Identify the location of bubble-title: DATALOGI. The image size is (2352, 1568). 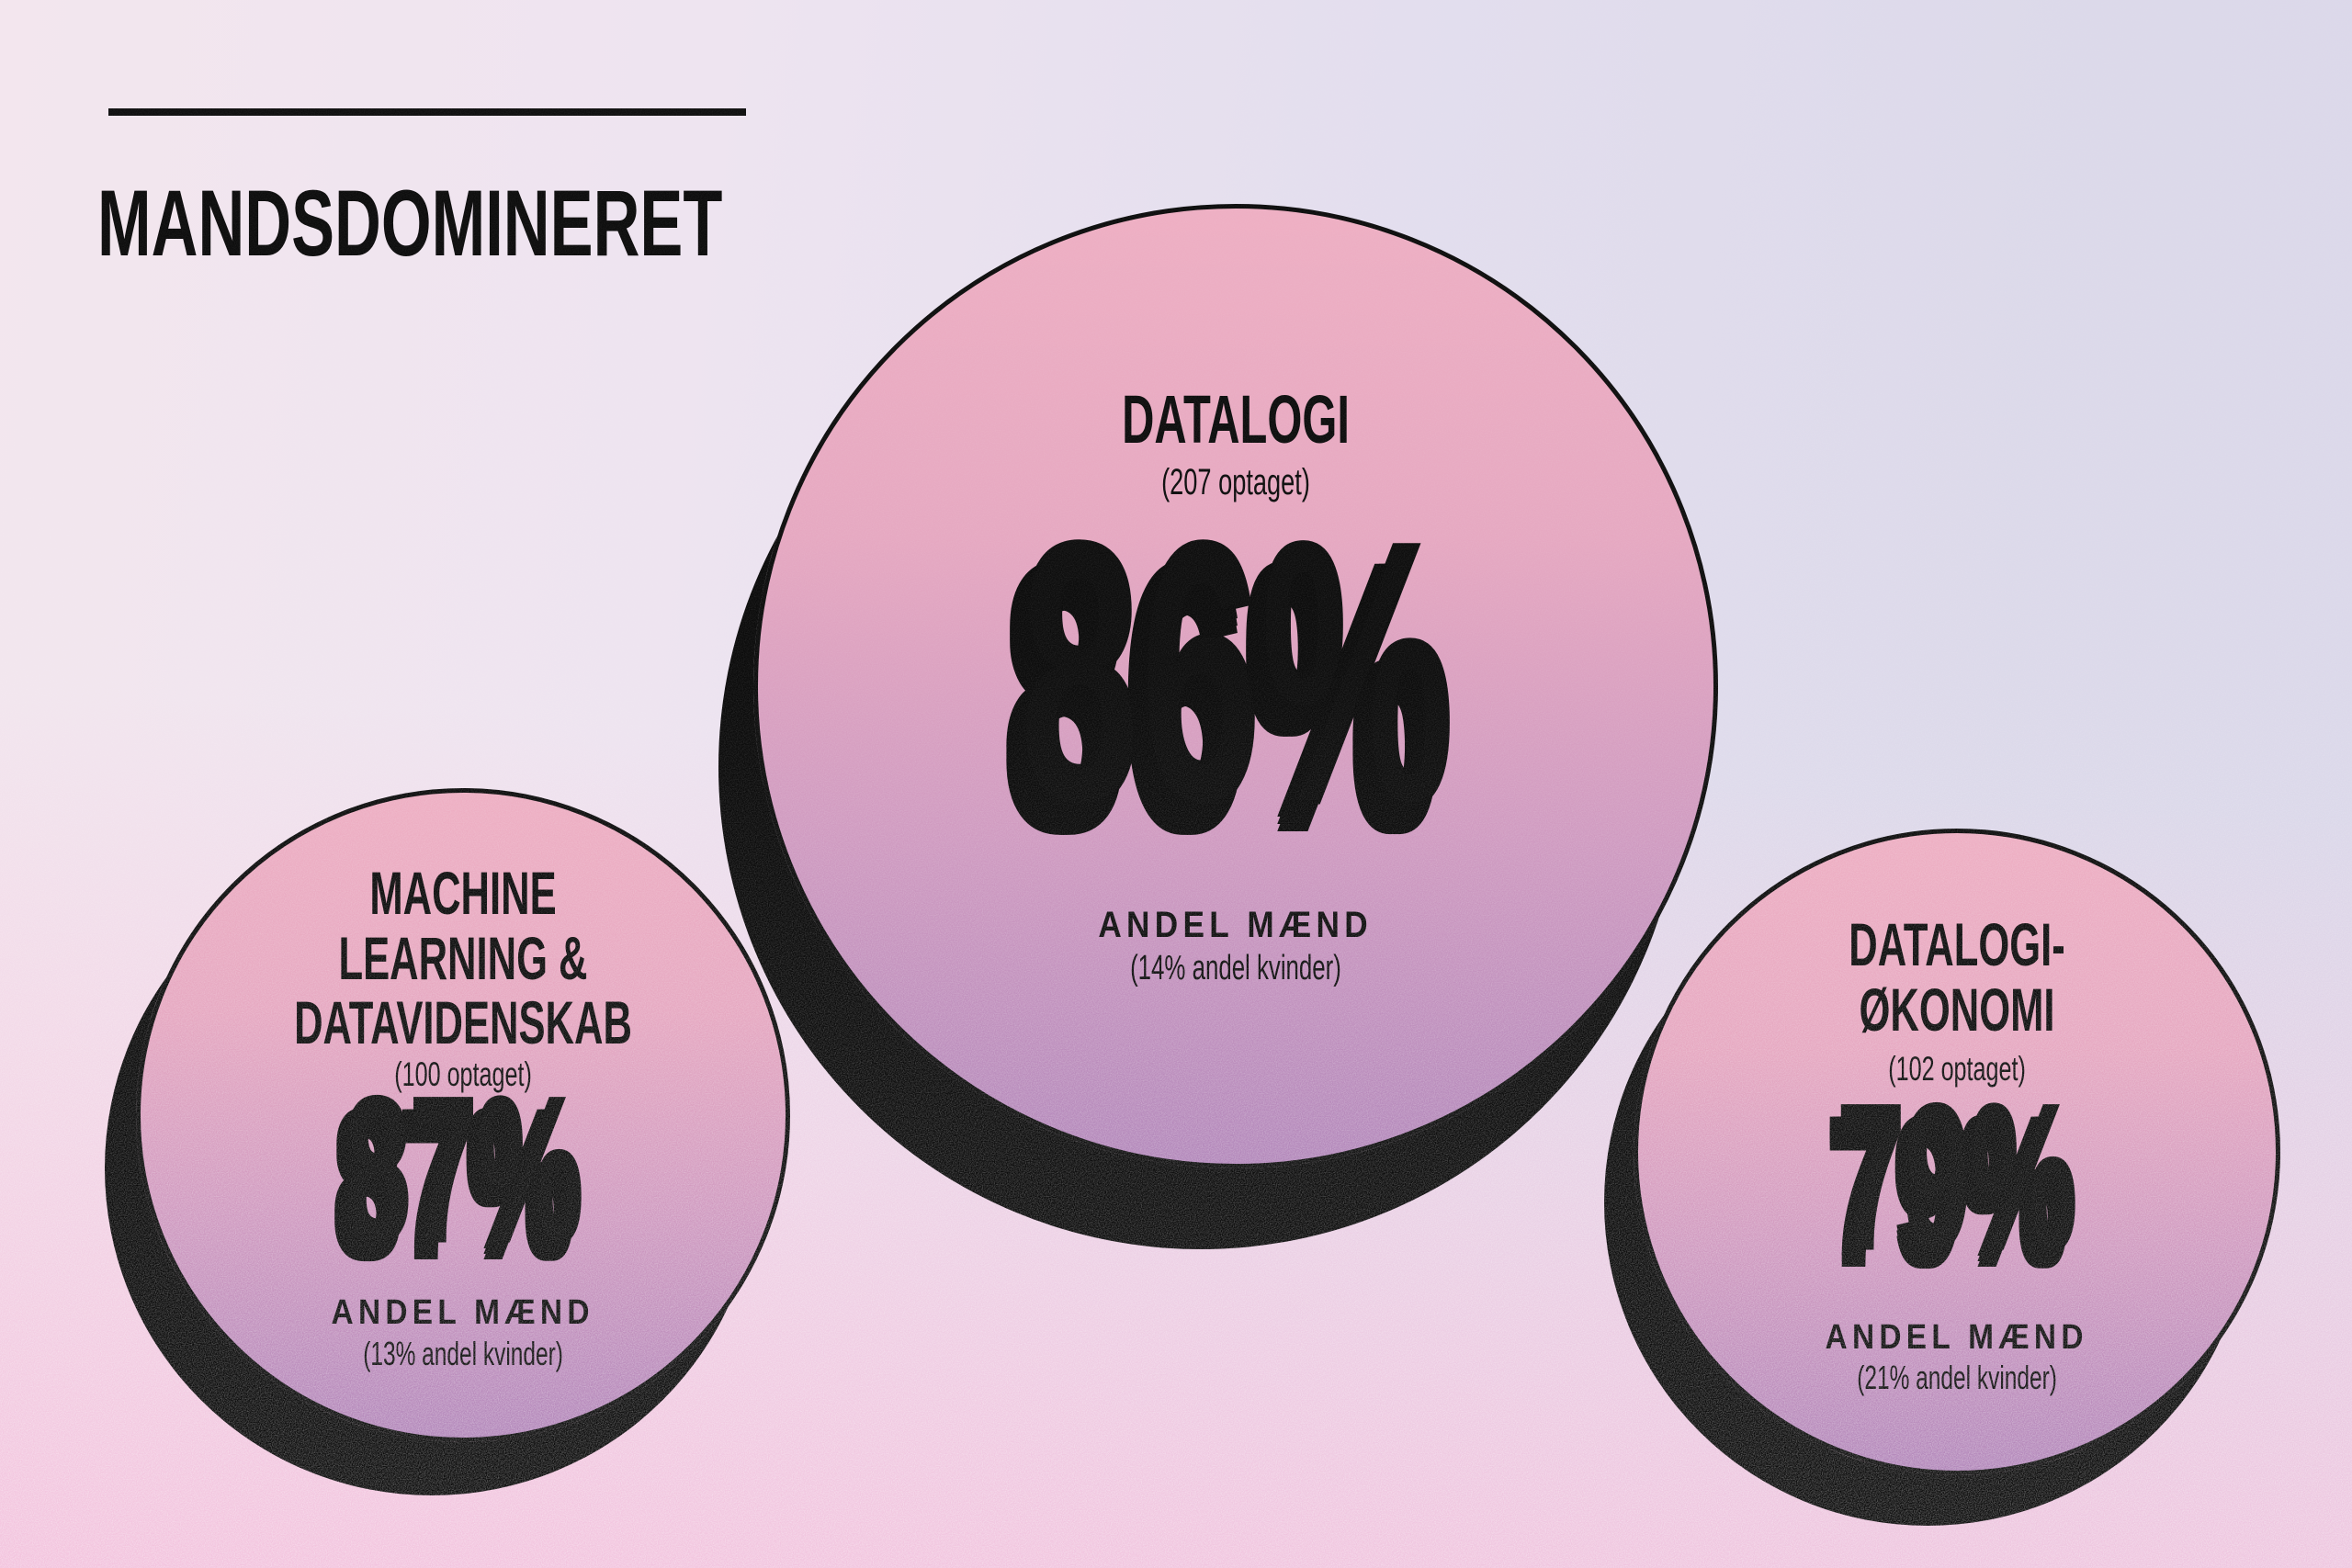
(1236, 419).